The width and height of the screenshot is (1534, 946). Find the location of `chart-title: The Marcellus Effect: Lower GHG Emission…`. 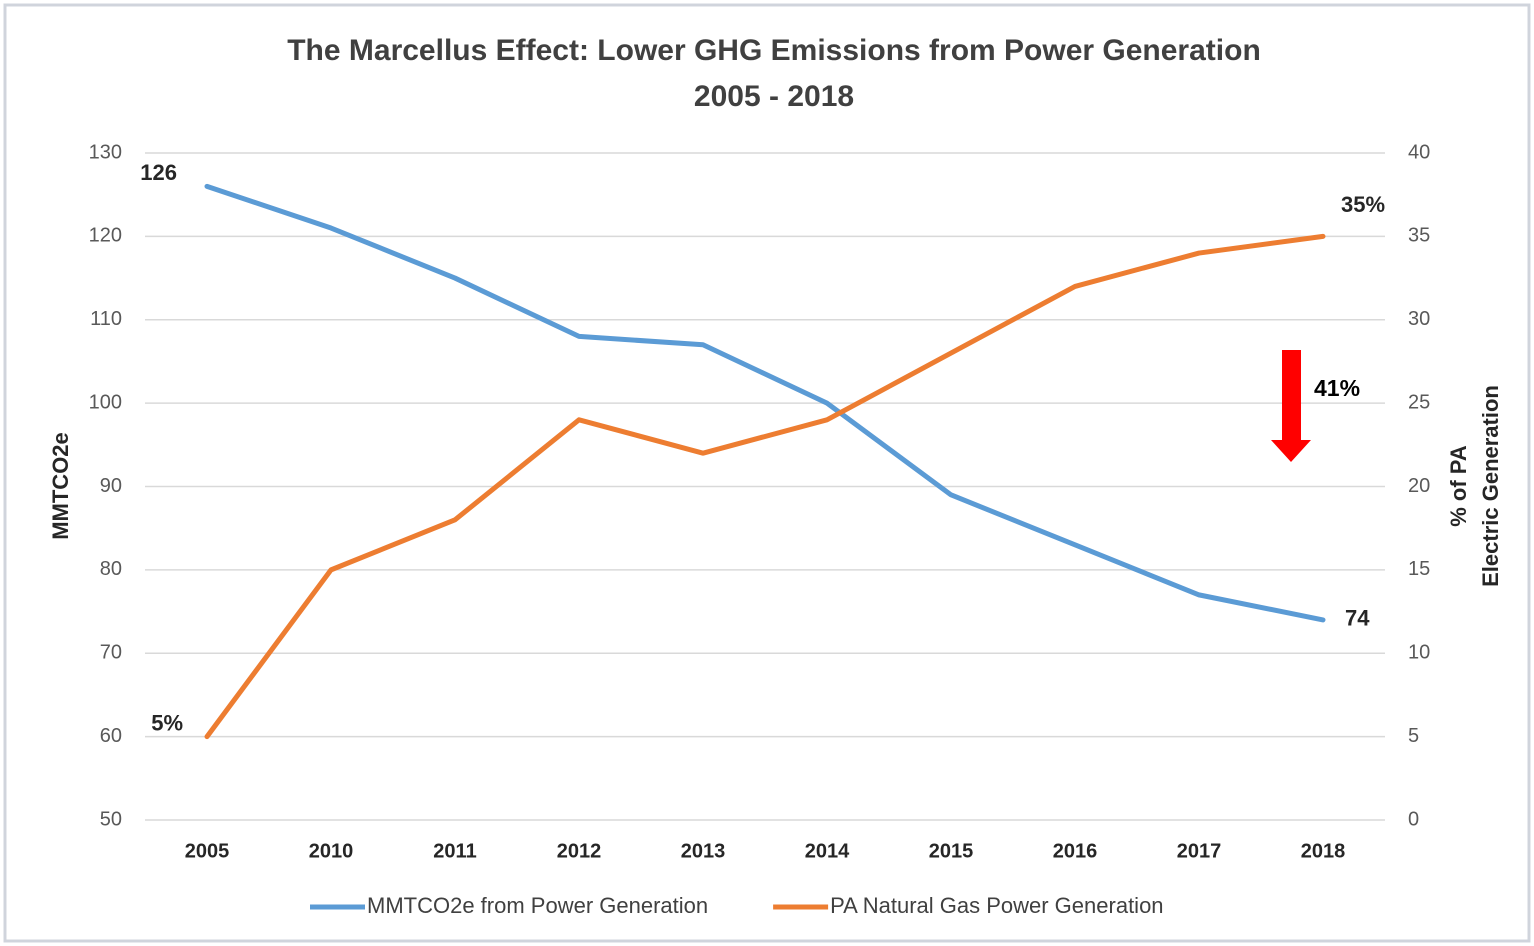

chart-title: The Marcellus Effect: Lower GHG Emission… is located at coordinates (774, 50).